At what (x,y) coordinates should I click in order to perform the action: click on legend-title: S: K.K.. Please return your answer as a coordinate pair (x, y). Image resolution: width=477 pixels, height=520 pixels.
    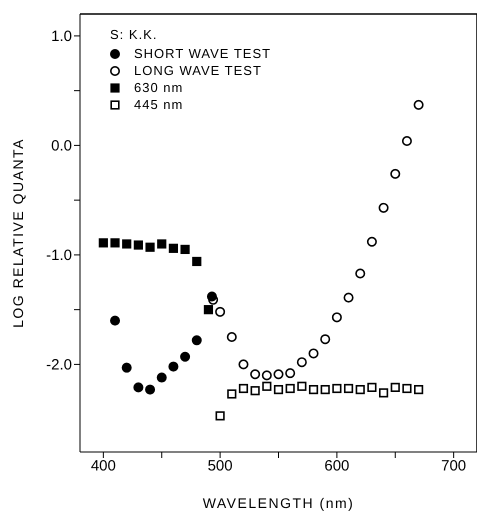
    Looking at the image, I should click on (134, 34).